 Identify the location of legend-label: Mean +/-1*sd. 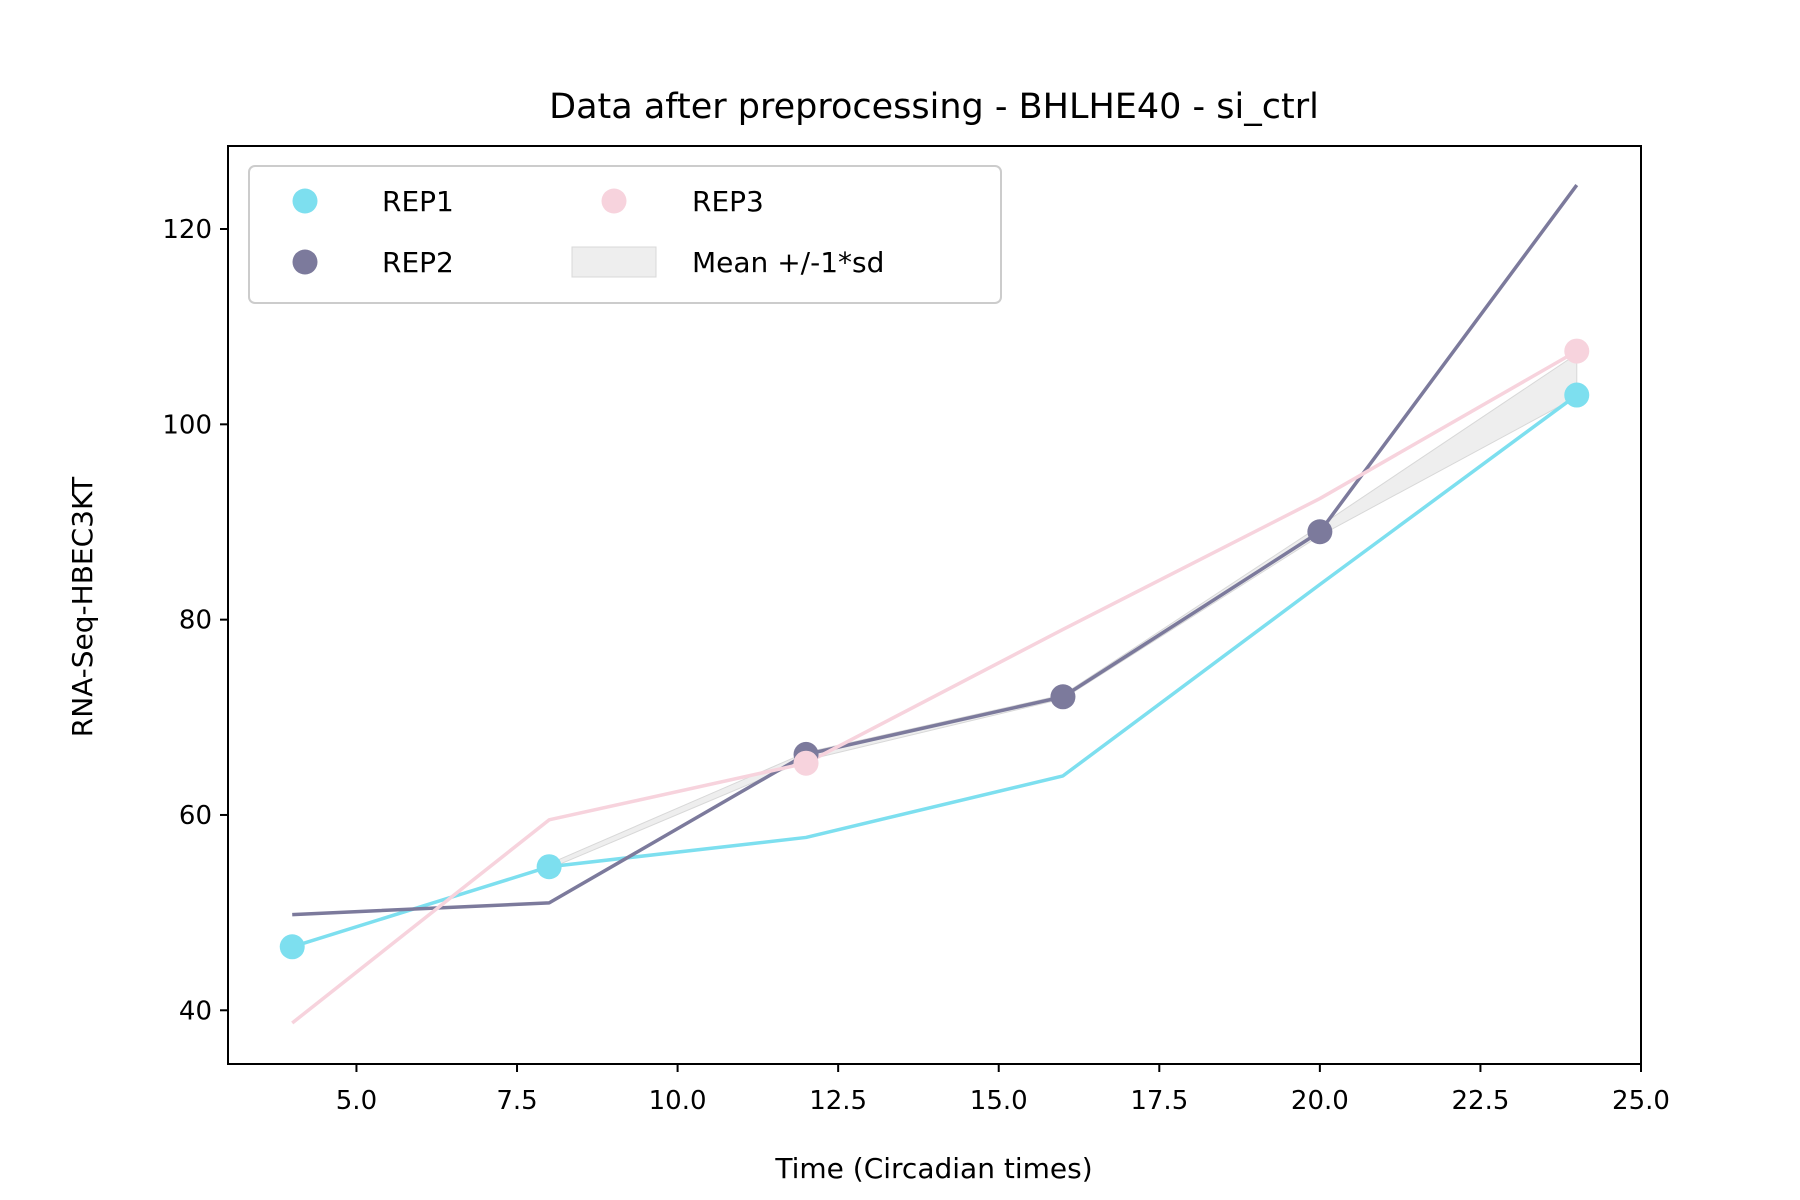
(788, 262).